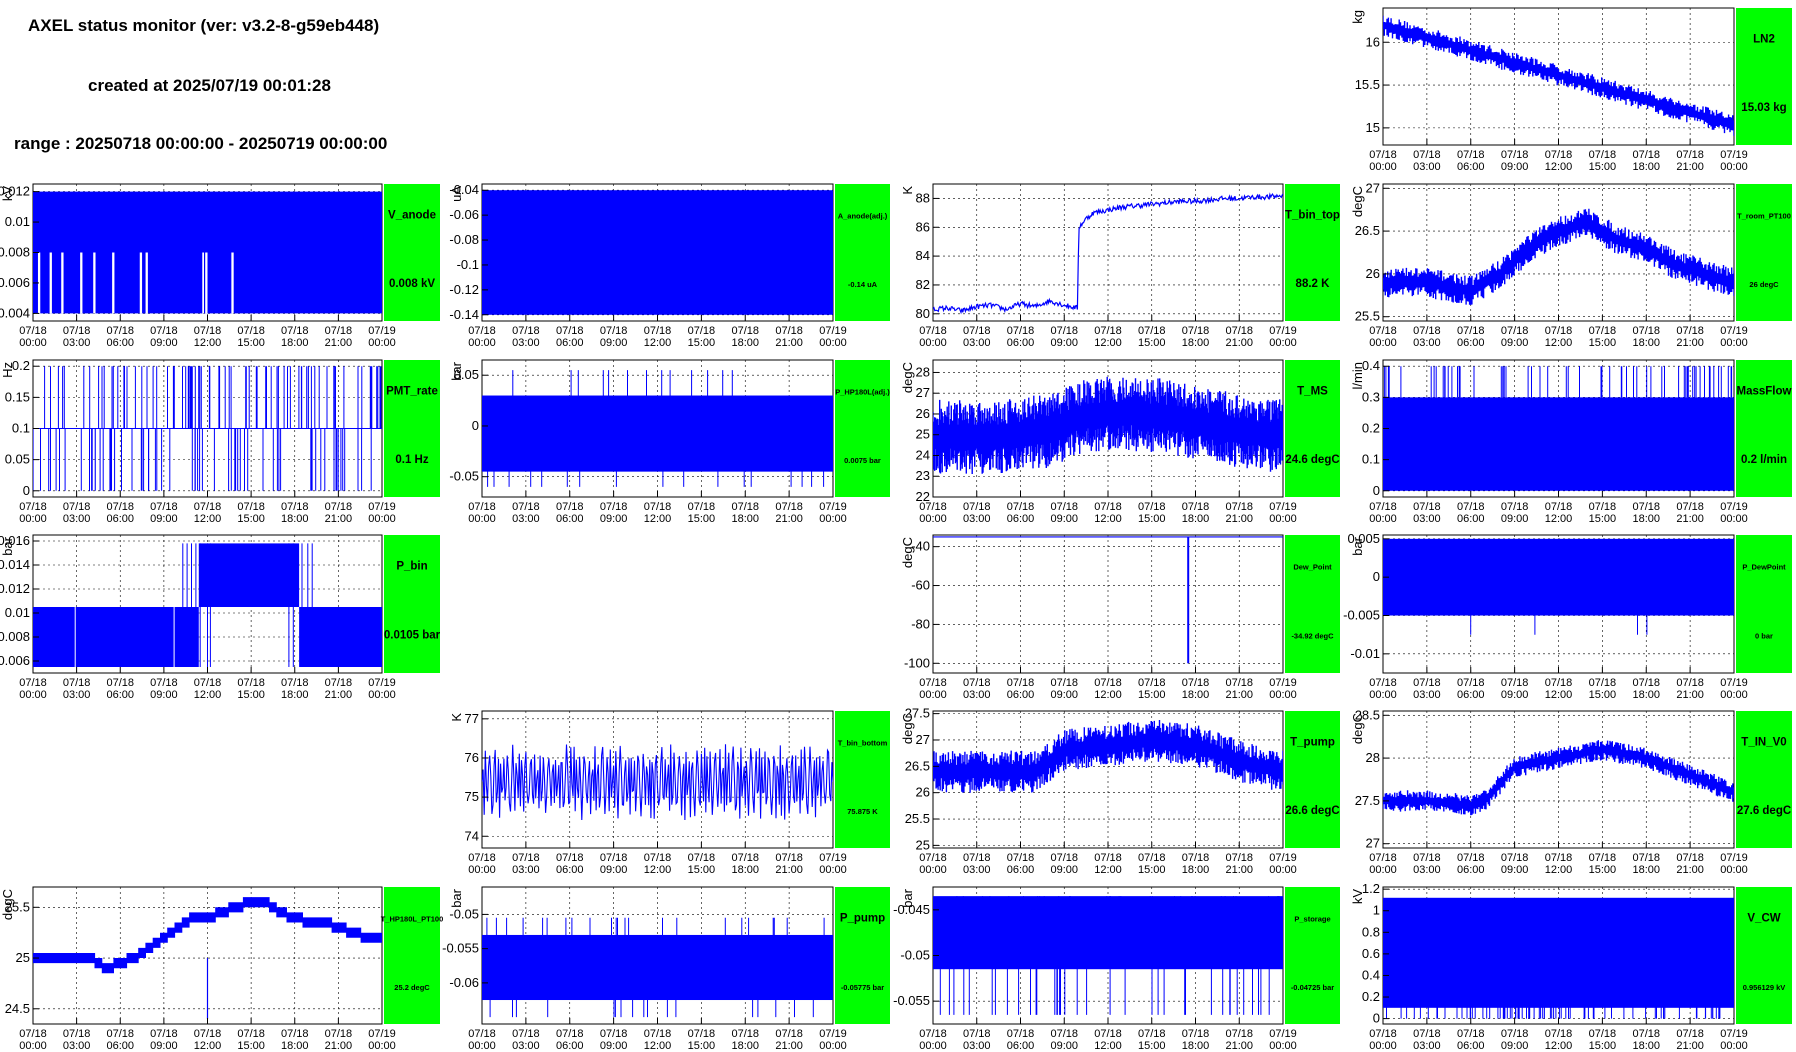 Image resolution: width=1796 pixels, height=1052 pixels. What do you see at coordinates (923, 792) in the screenshot?
I see `y-tick-label: 26` at bounding box center [923, 792].